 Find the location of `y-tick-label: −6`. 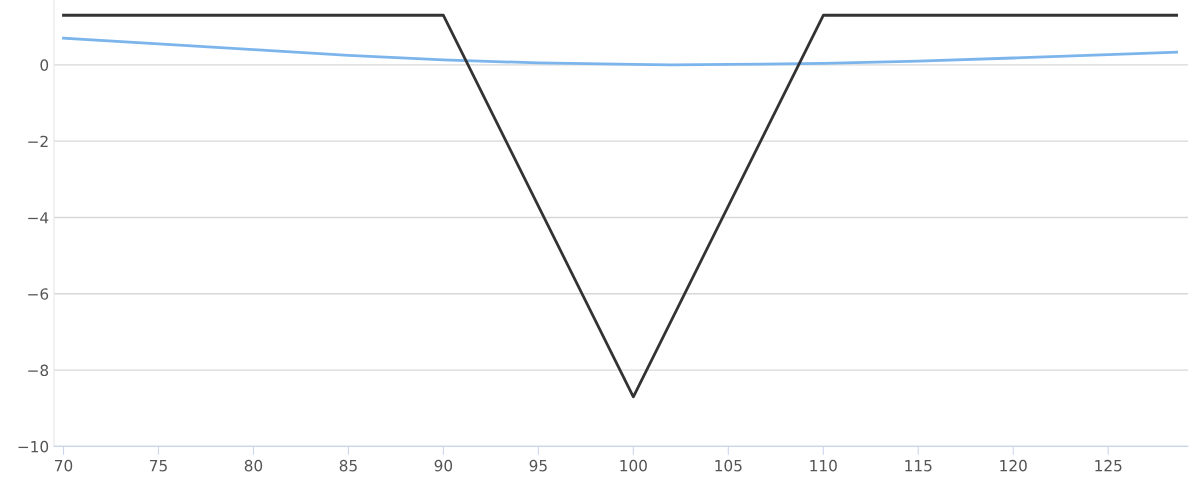

y-tick-label: −6 is located at coordinates (38, 294).